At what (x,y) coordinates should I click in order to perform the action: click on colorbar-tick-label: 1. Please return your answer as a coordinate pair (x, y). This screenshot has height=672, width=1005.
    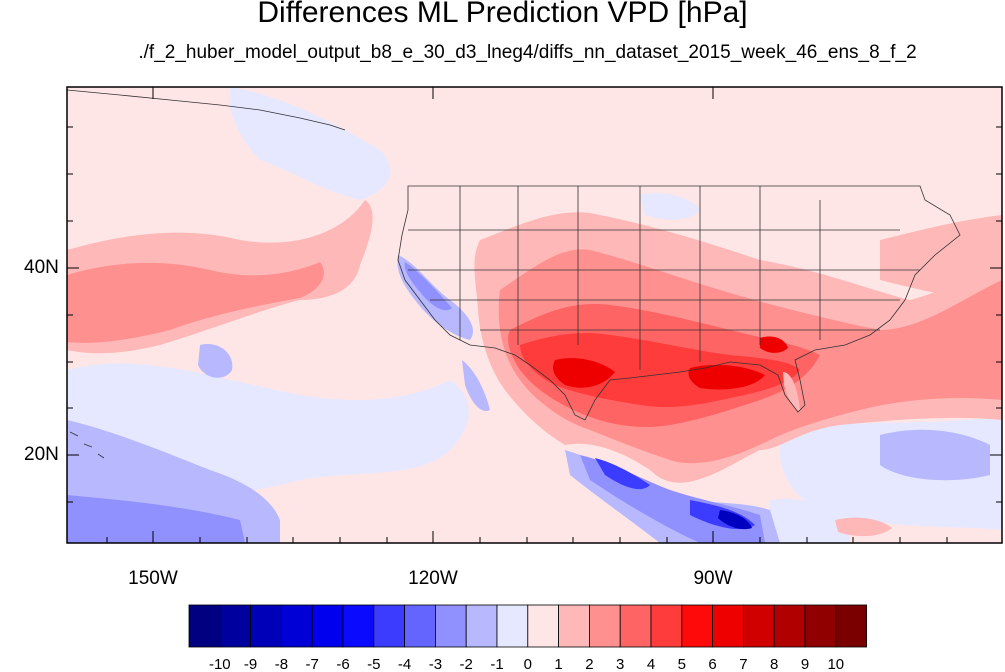
    Looking at the image, I should click on (558, 664).